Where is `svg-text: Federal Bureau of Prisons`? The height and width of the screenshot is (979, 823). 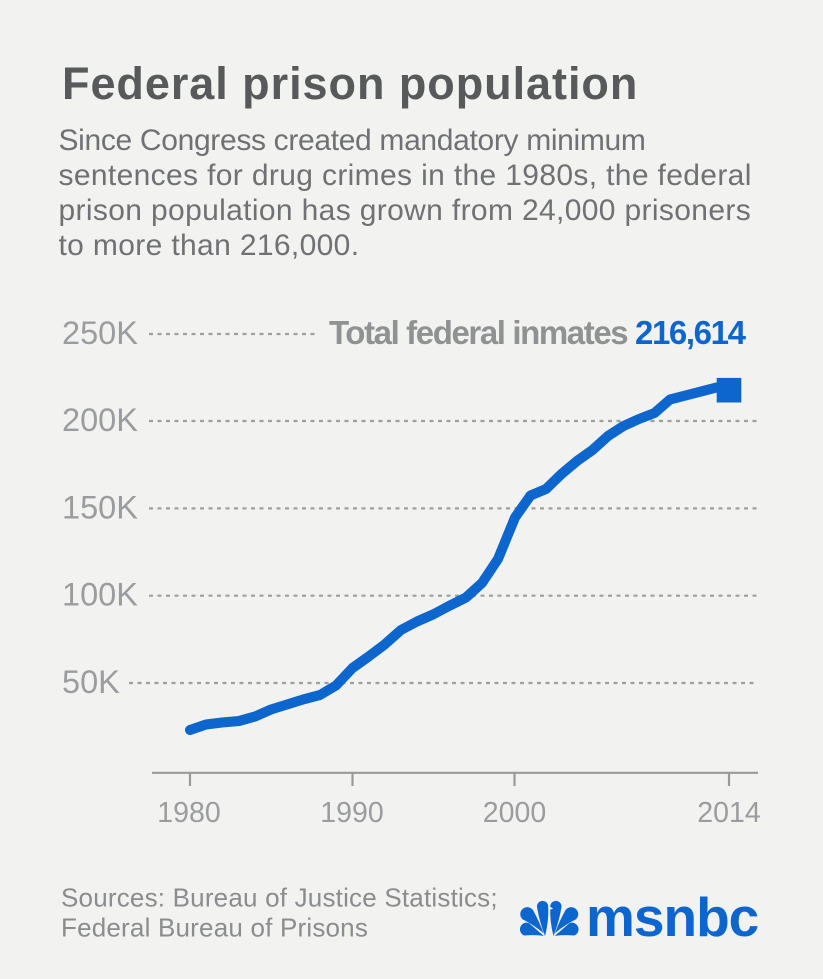
svg-text: Federal Bureau of Prisons is located at coordinates (214, 928).